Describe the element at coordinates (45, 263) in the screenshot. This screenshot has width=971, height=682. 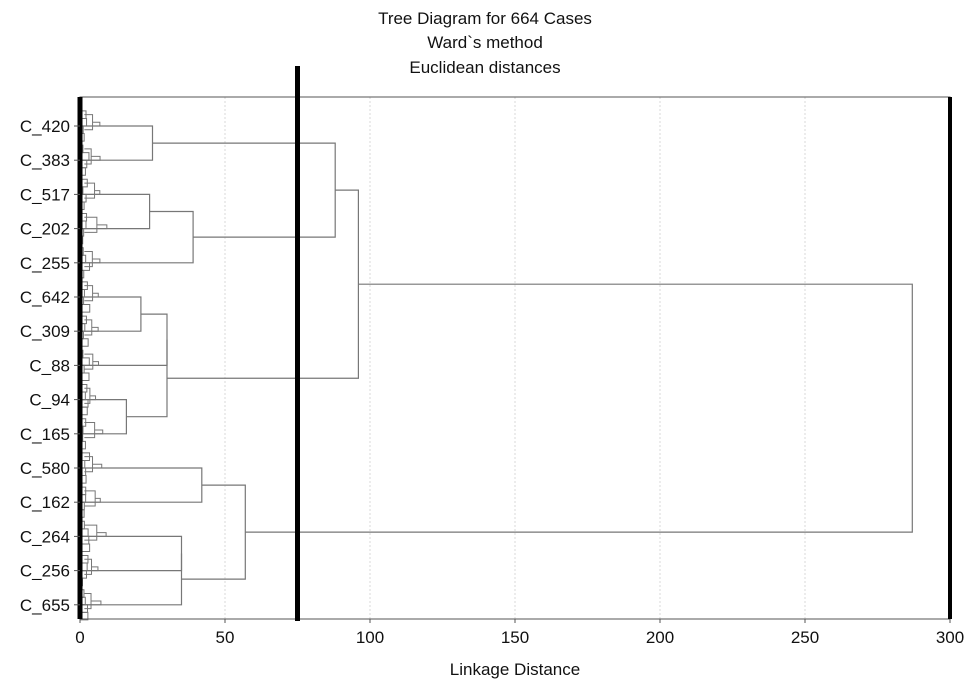
I see `leaf-label: C_255` at that location.